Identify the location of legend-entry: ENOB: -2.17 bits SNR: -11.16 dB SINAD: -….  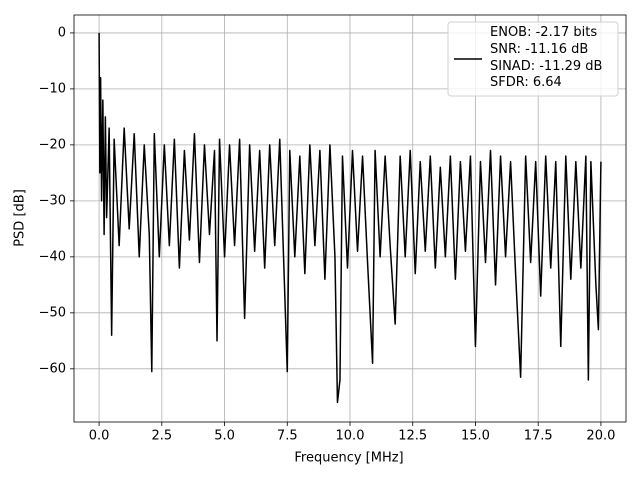
(546, 58).